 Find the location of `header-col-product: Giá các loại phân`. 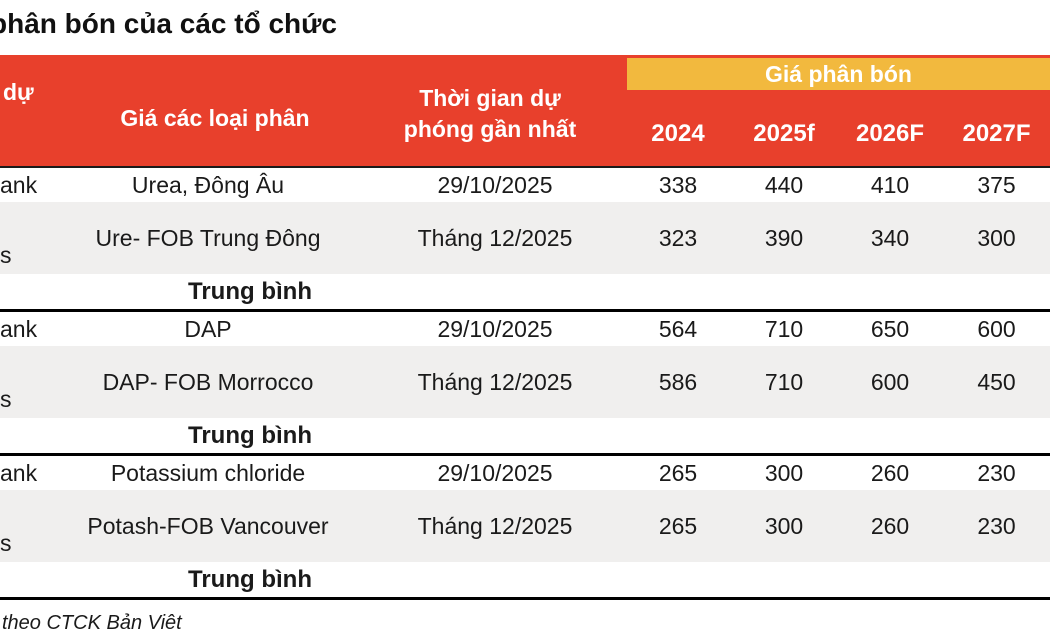

header-col-product: Giá các loại phân is located at coordinates (215, 118).